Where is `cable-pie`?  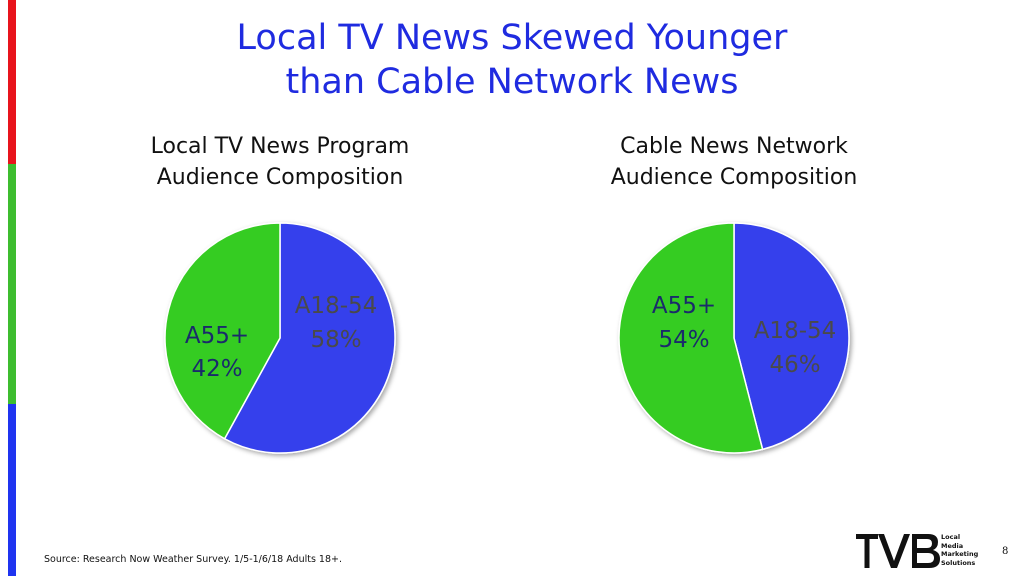 cable-pie is located at coordinates (734, 338).